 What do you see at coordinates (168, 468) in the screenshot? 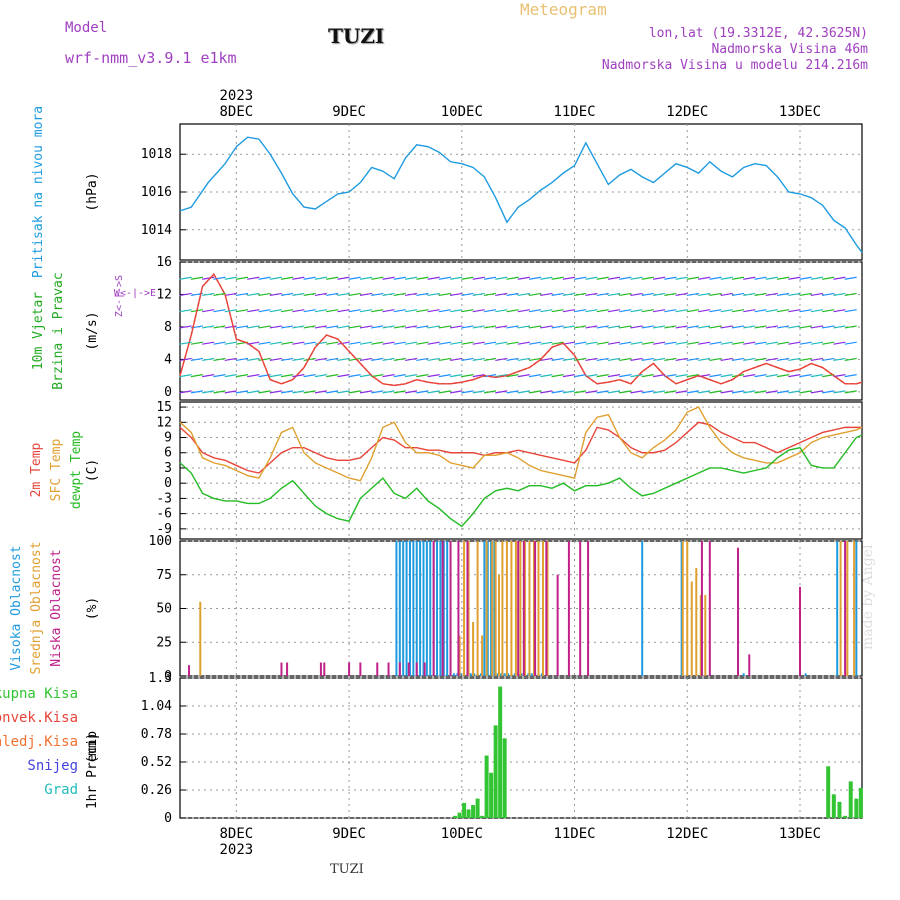
I see `y-tick-label: 3` at bounding box center [168, 468].